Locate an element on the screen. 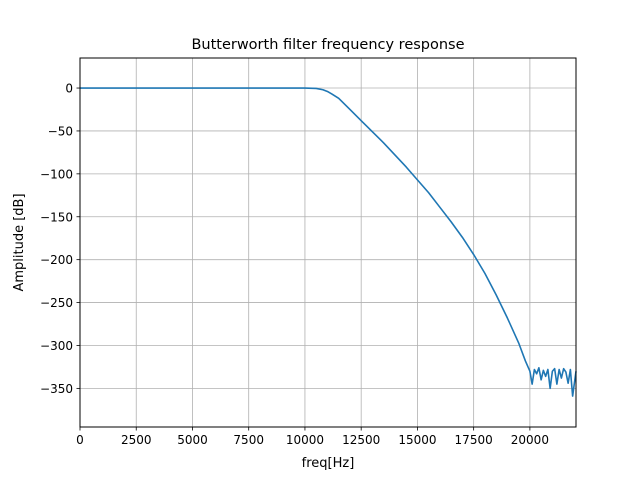 The image size is (640, 480). x-tick-label: 2500 is located at coordinates (136, 440).